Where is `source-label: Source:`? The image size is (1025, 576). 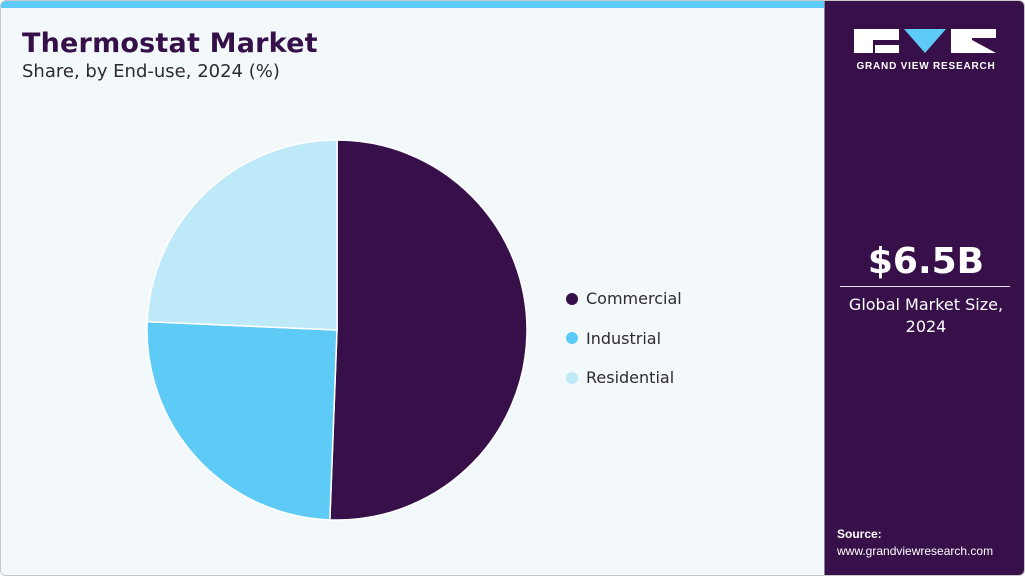
source-label: Source: is located at coordinates (859, 534).